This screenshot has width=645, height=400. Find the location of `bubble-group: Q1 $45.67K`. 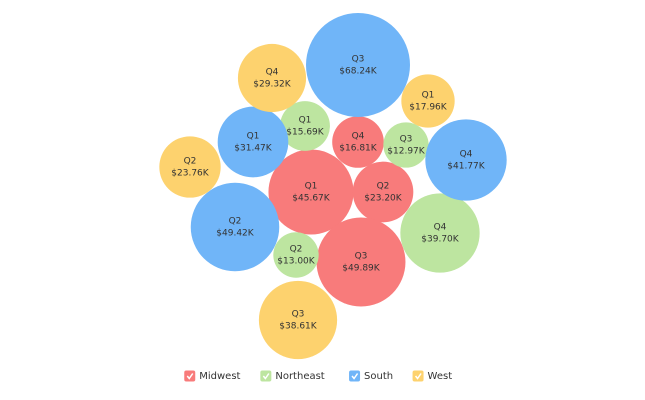

bubble-group: Q1 $45.67K is located at coordinates (311, 192).